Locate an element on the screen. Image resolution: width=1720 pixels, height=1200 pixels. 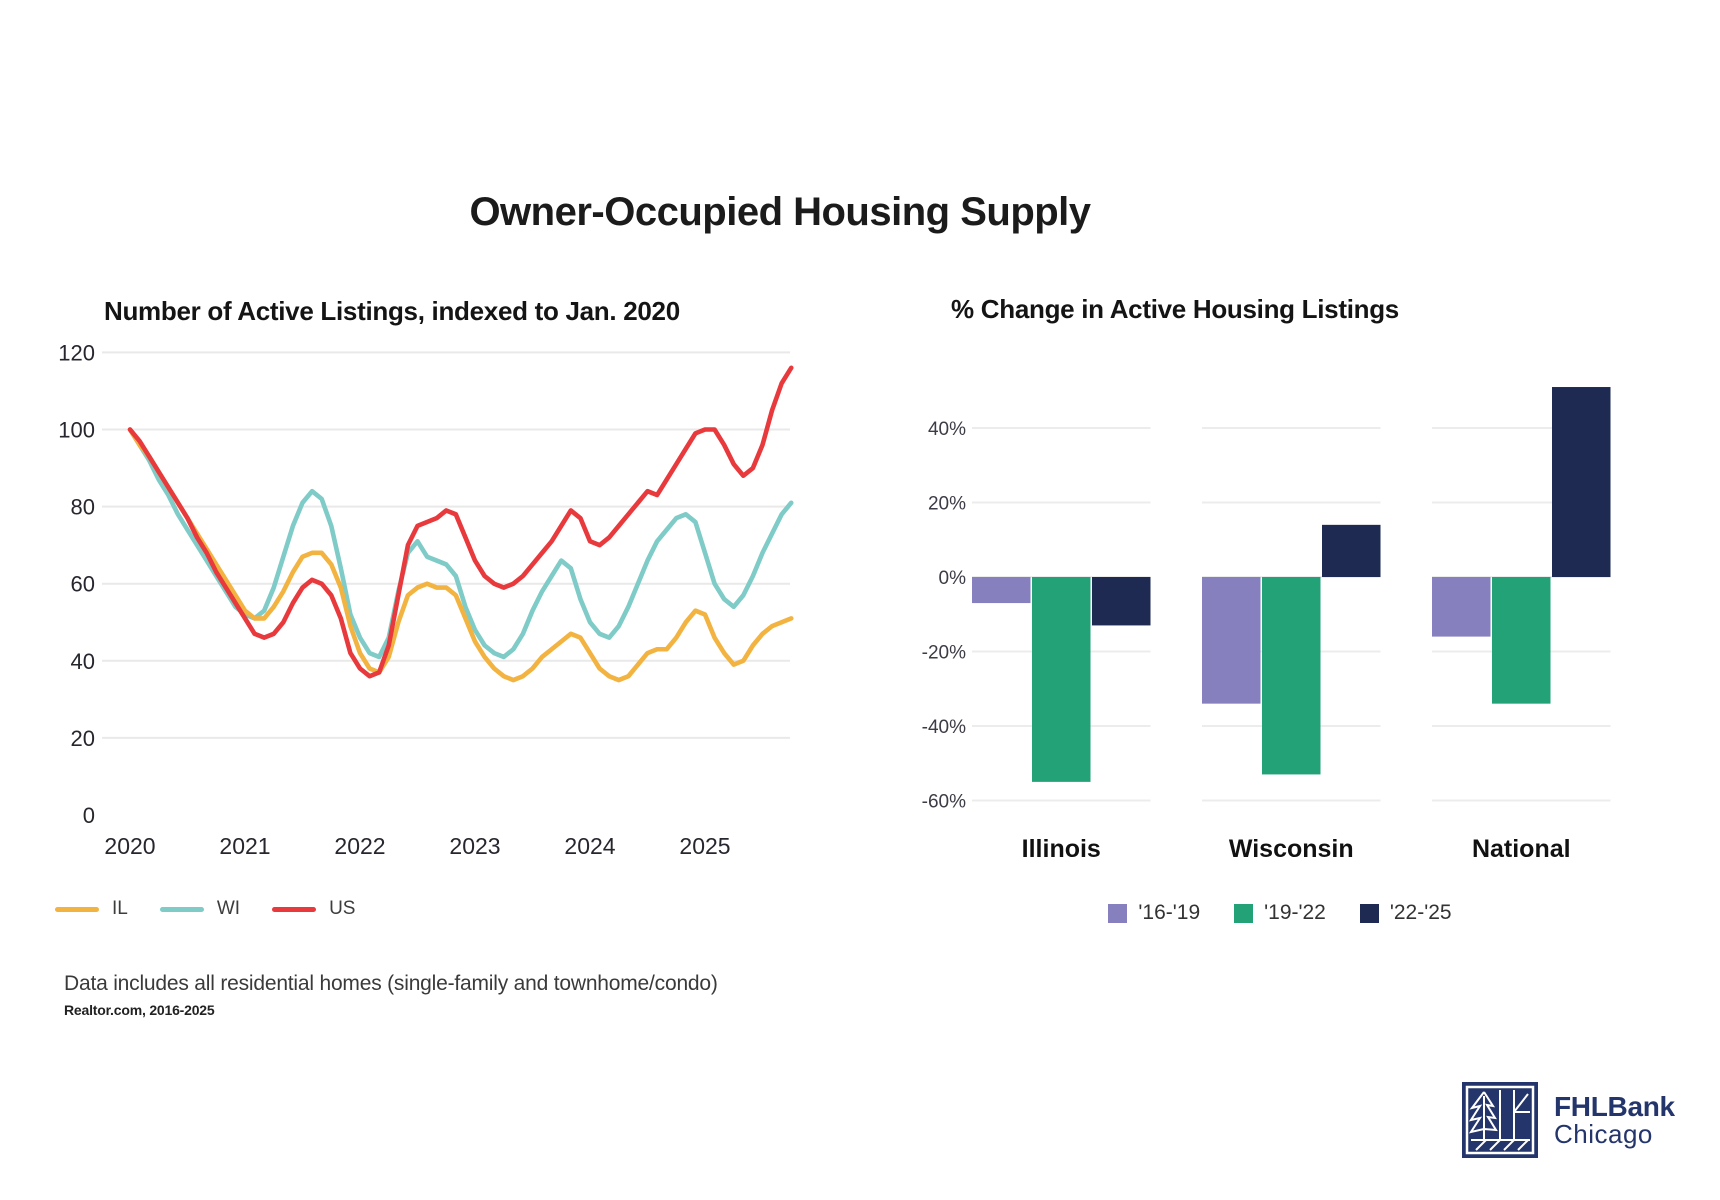
wi-line-swatch is located at coordinates (181, 909).